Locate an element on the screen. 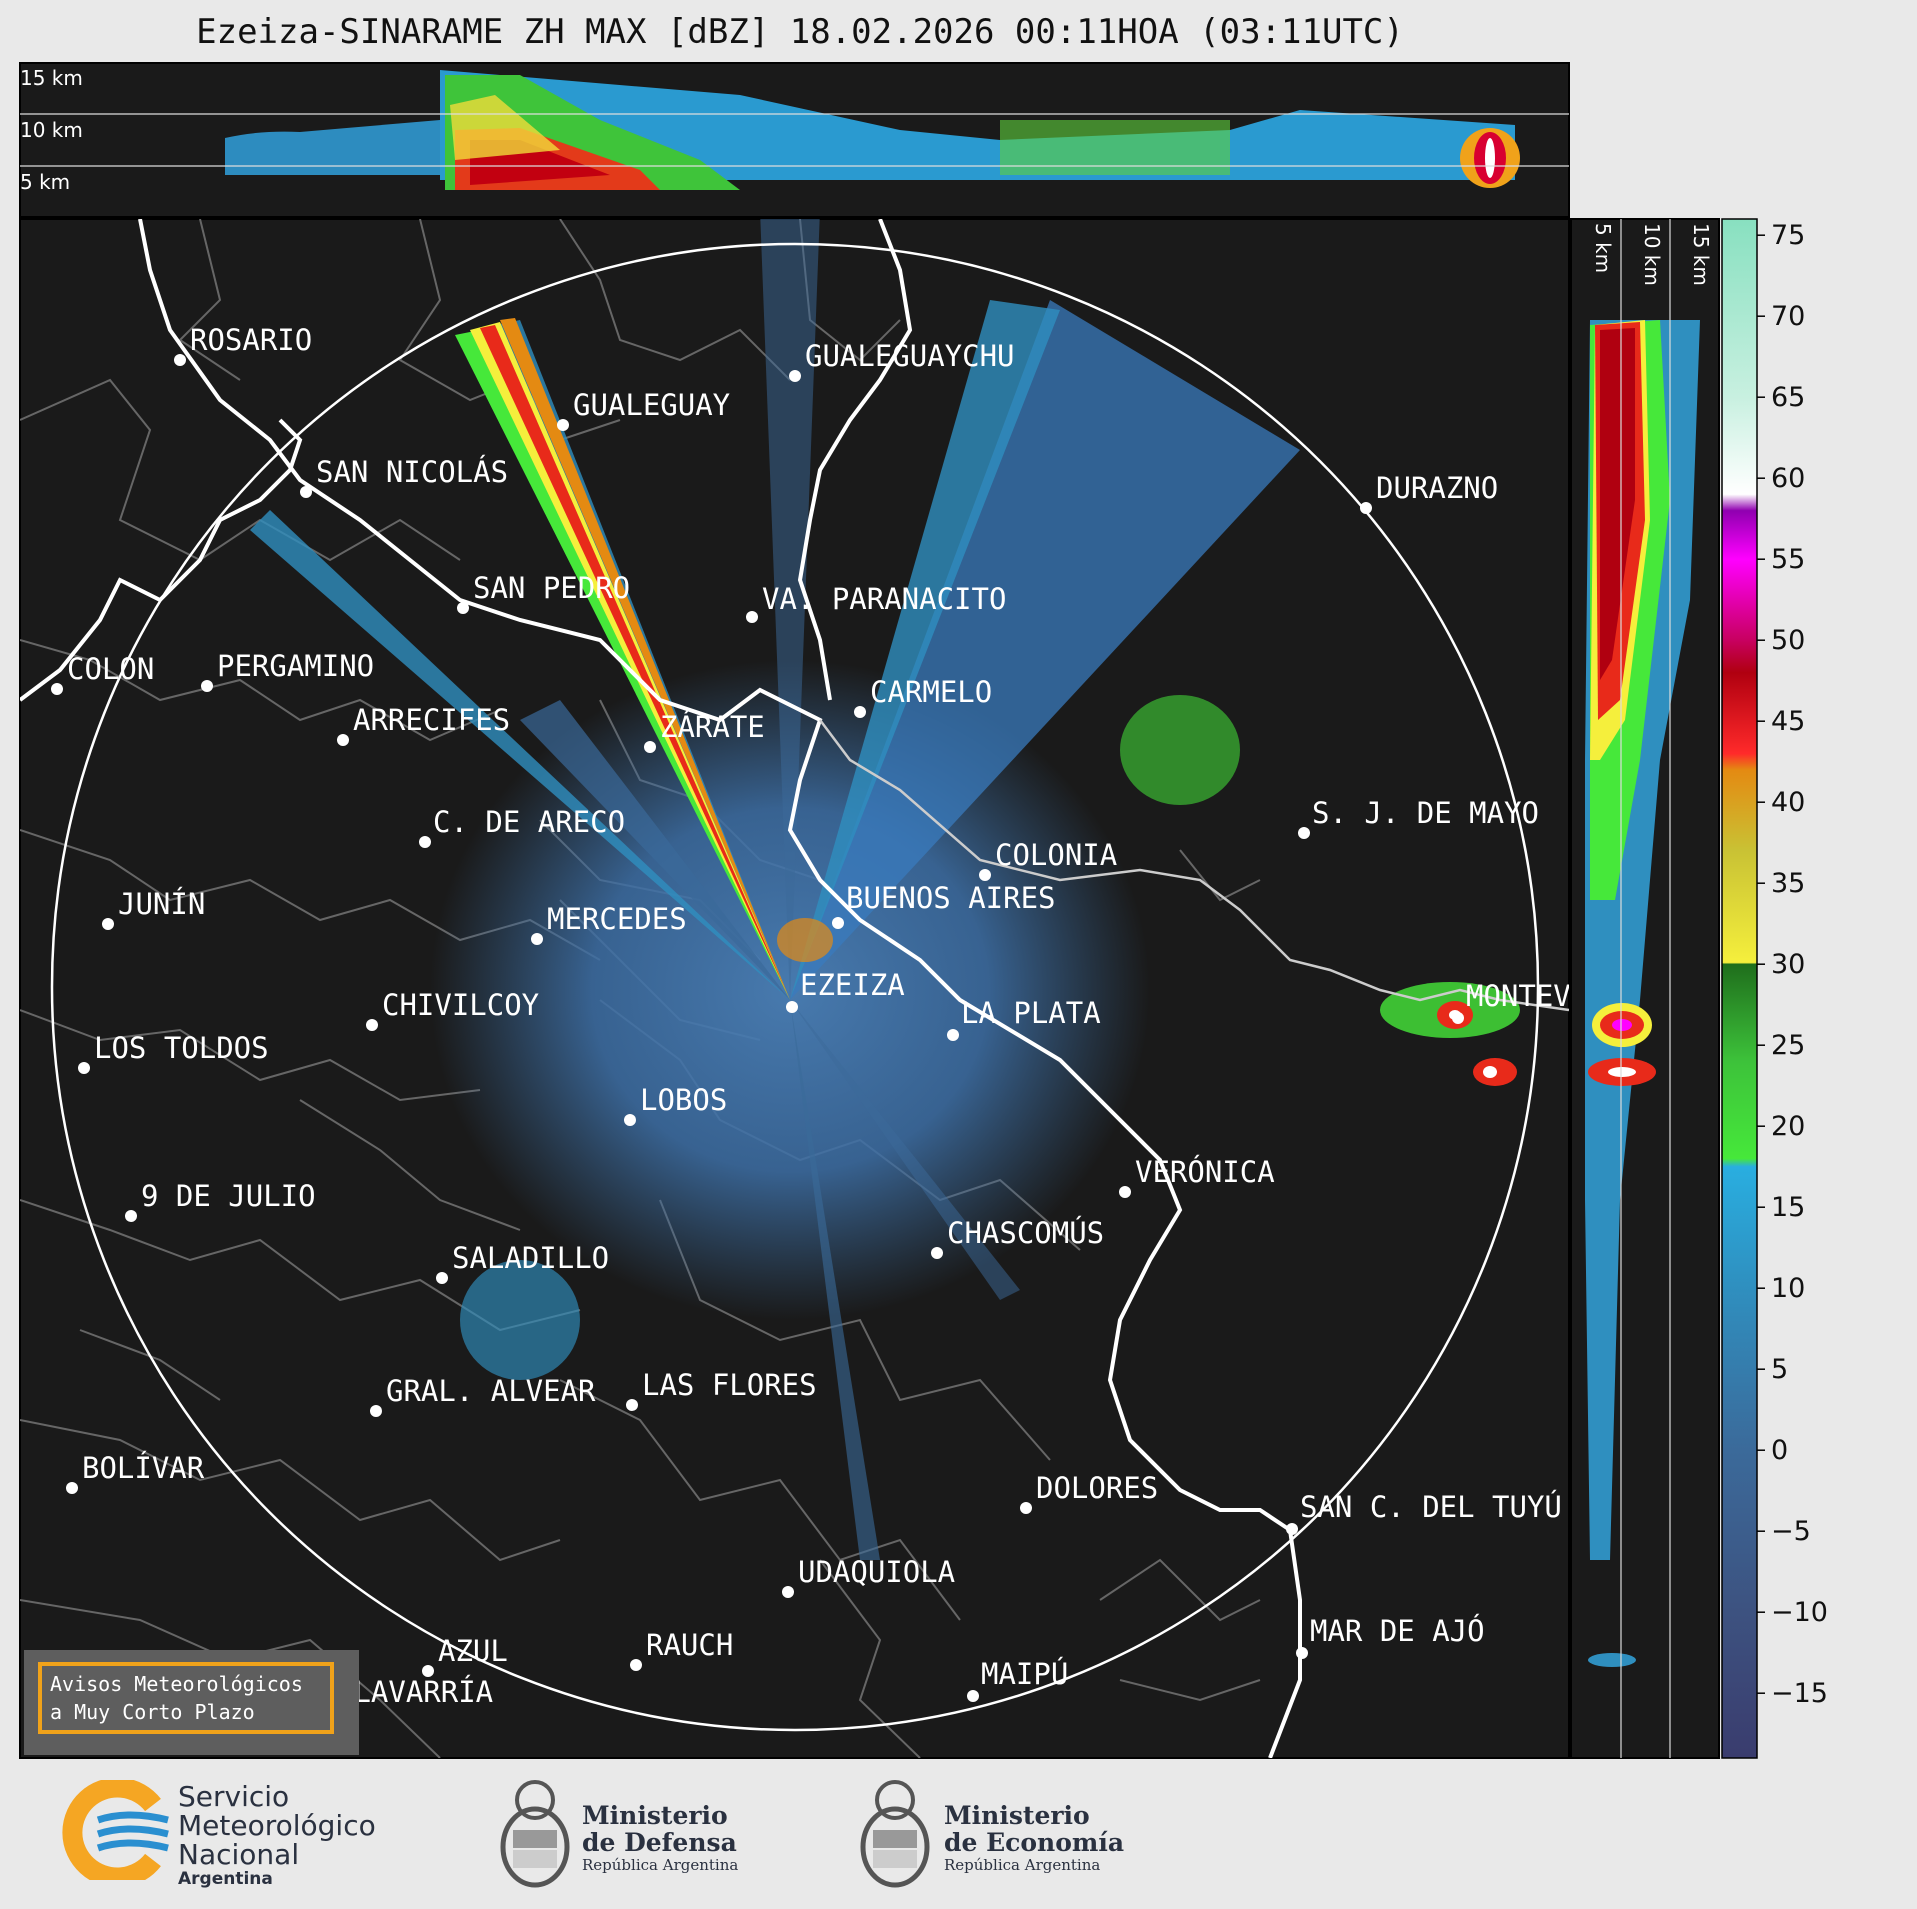 The width and height of the screenshot is (1917, 1909). smn-line-2: Meteorológico is located at coordinates (277, 1825).